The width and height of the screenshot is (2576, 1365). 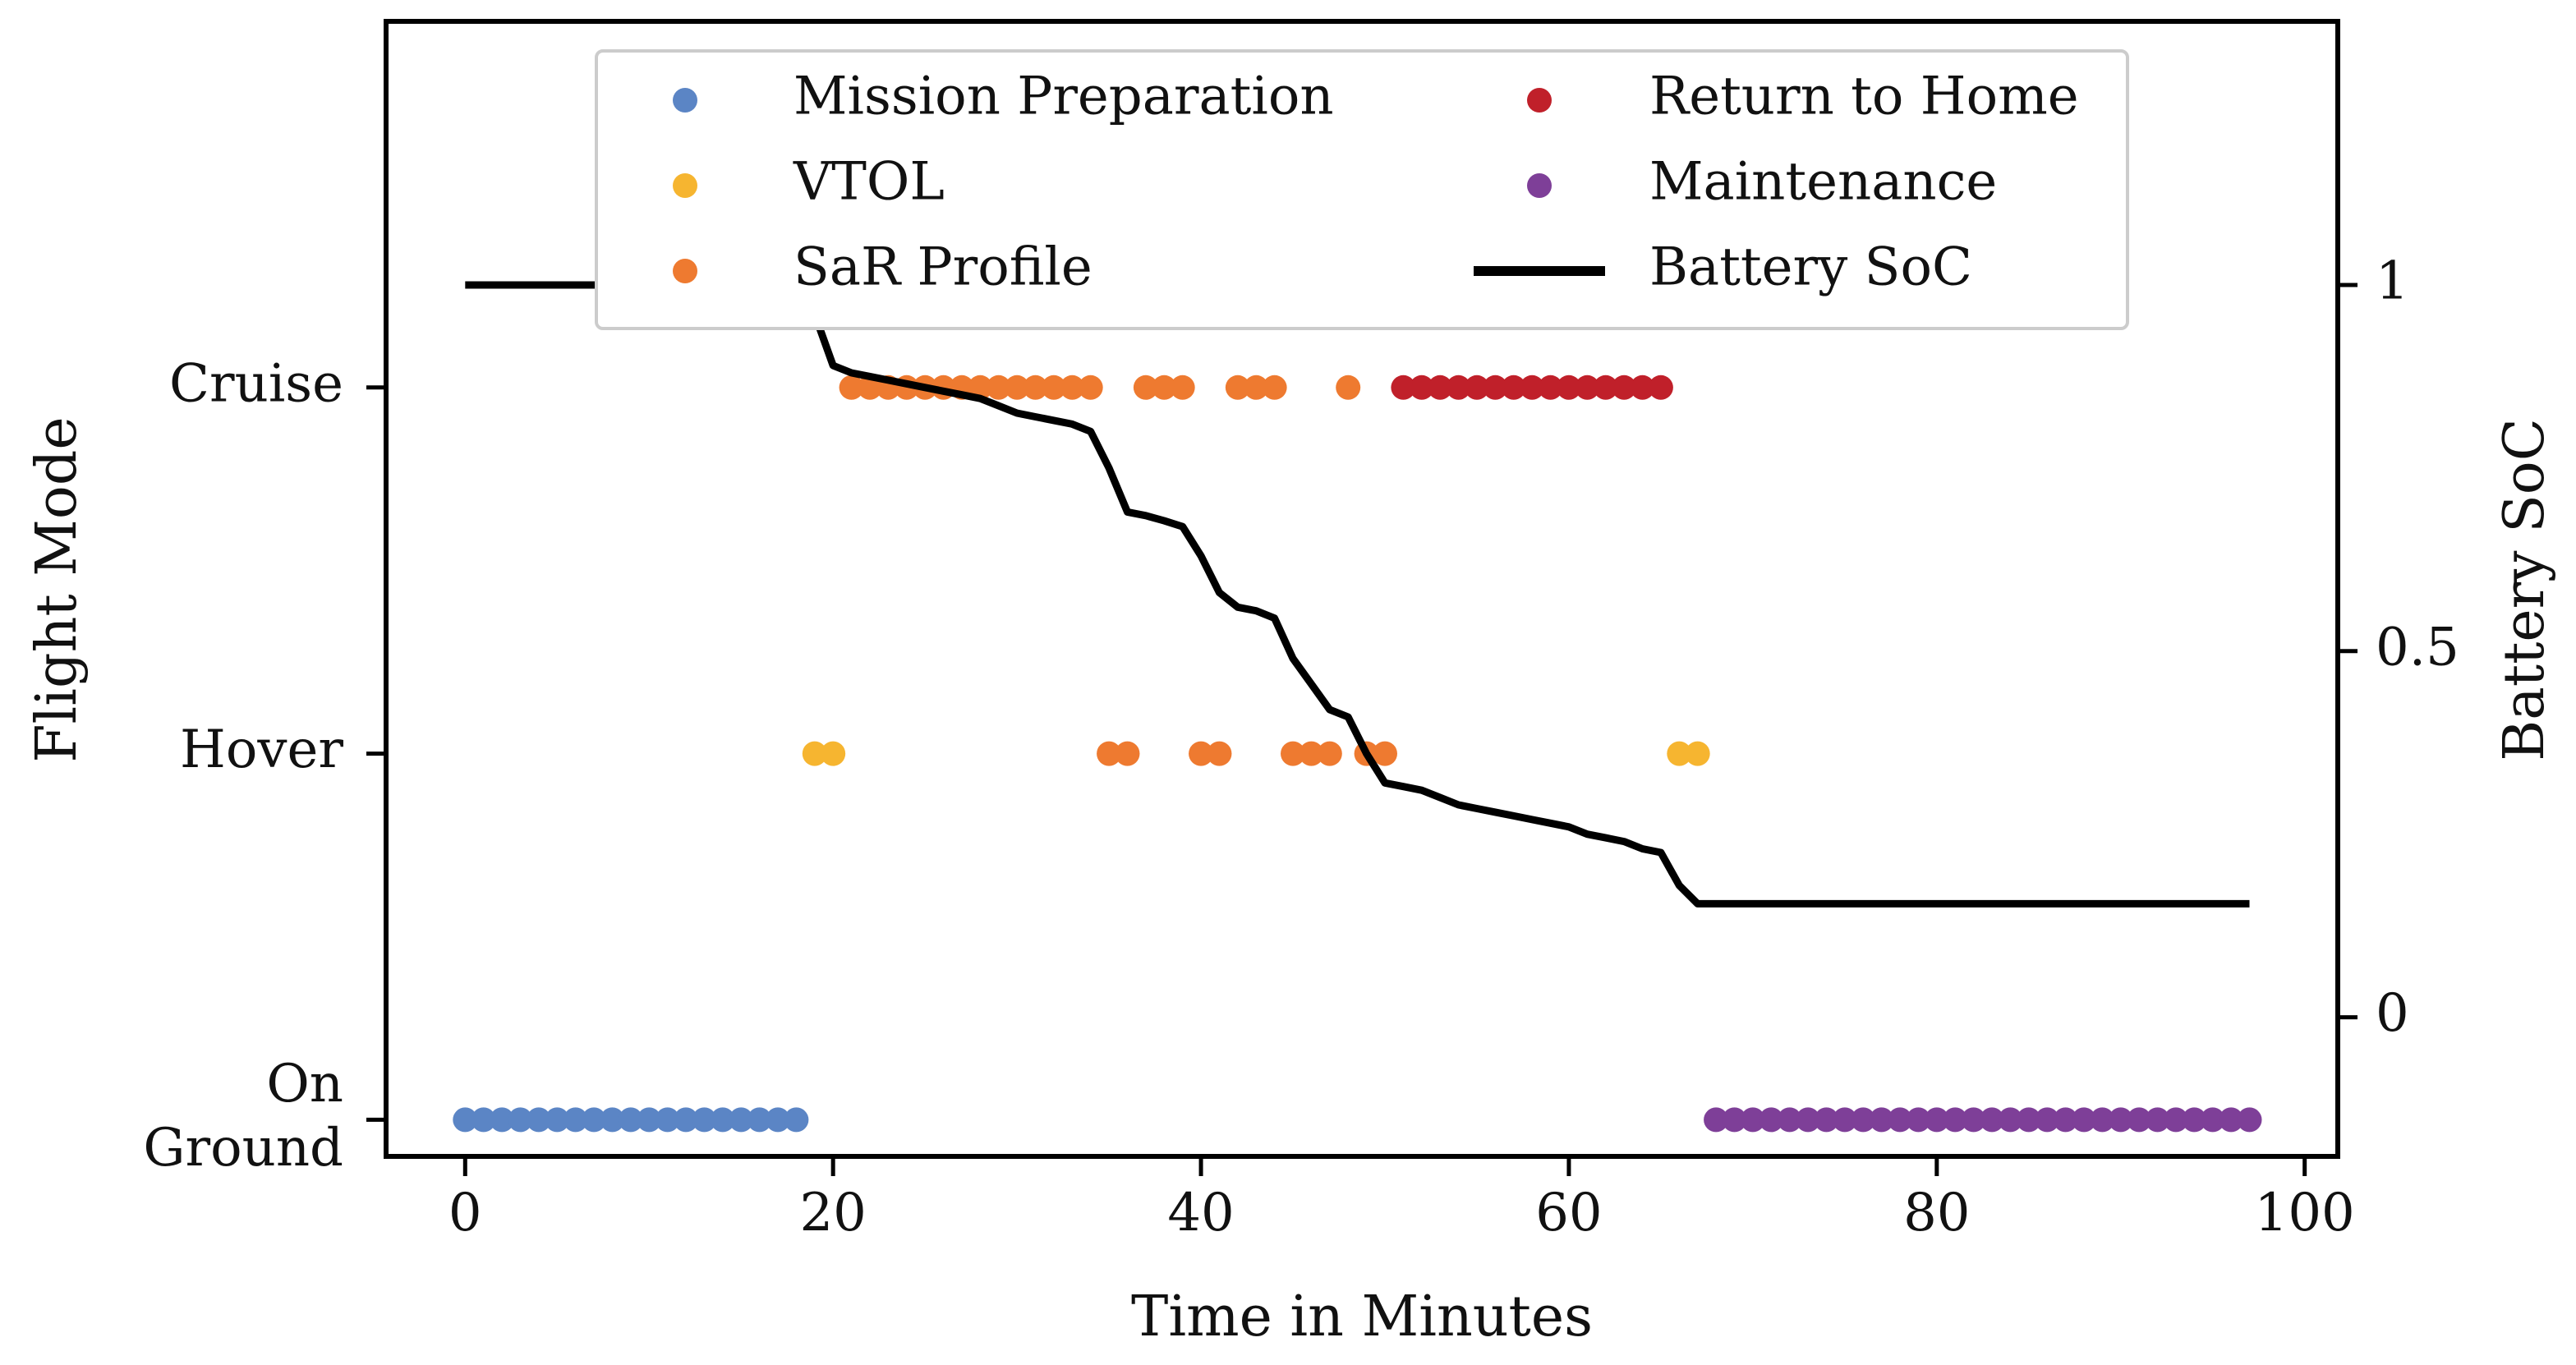 What do you see at coordinates (1362, 1317) in the screenshot?
I see `x-axis-label: Time in Minutes` at bounding box center [1362, 1317].